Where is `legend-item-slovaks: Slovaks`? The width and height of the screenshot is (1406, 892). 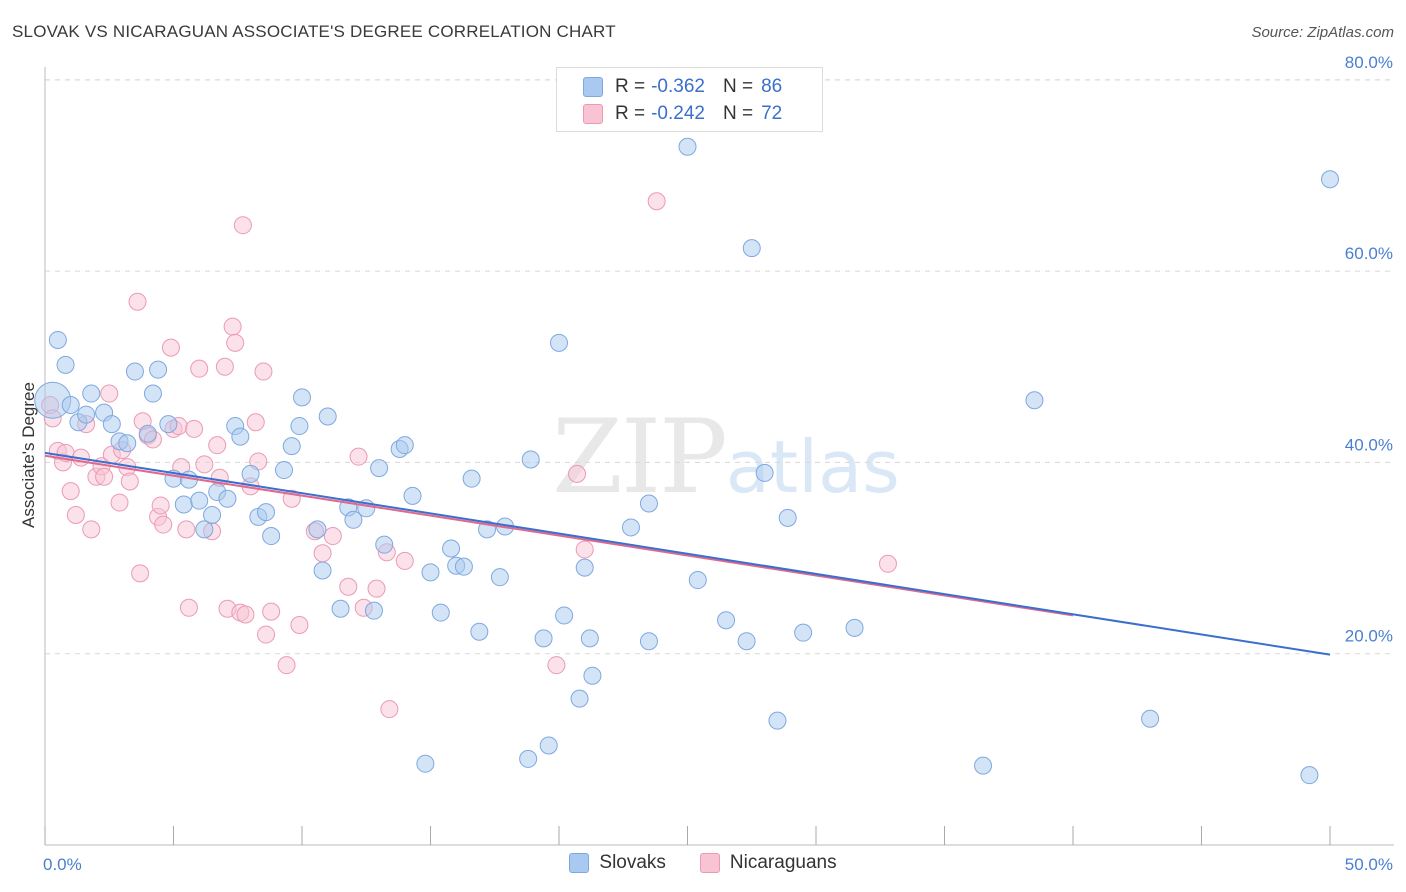 legend-item-slovaks: Slovaks is located at coordinates (617, 863).